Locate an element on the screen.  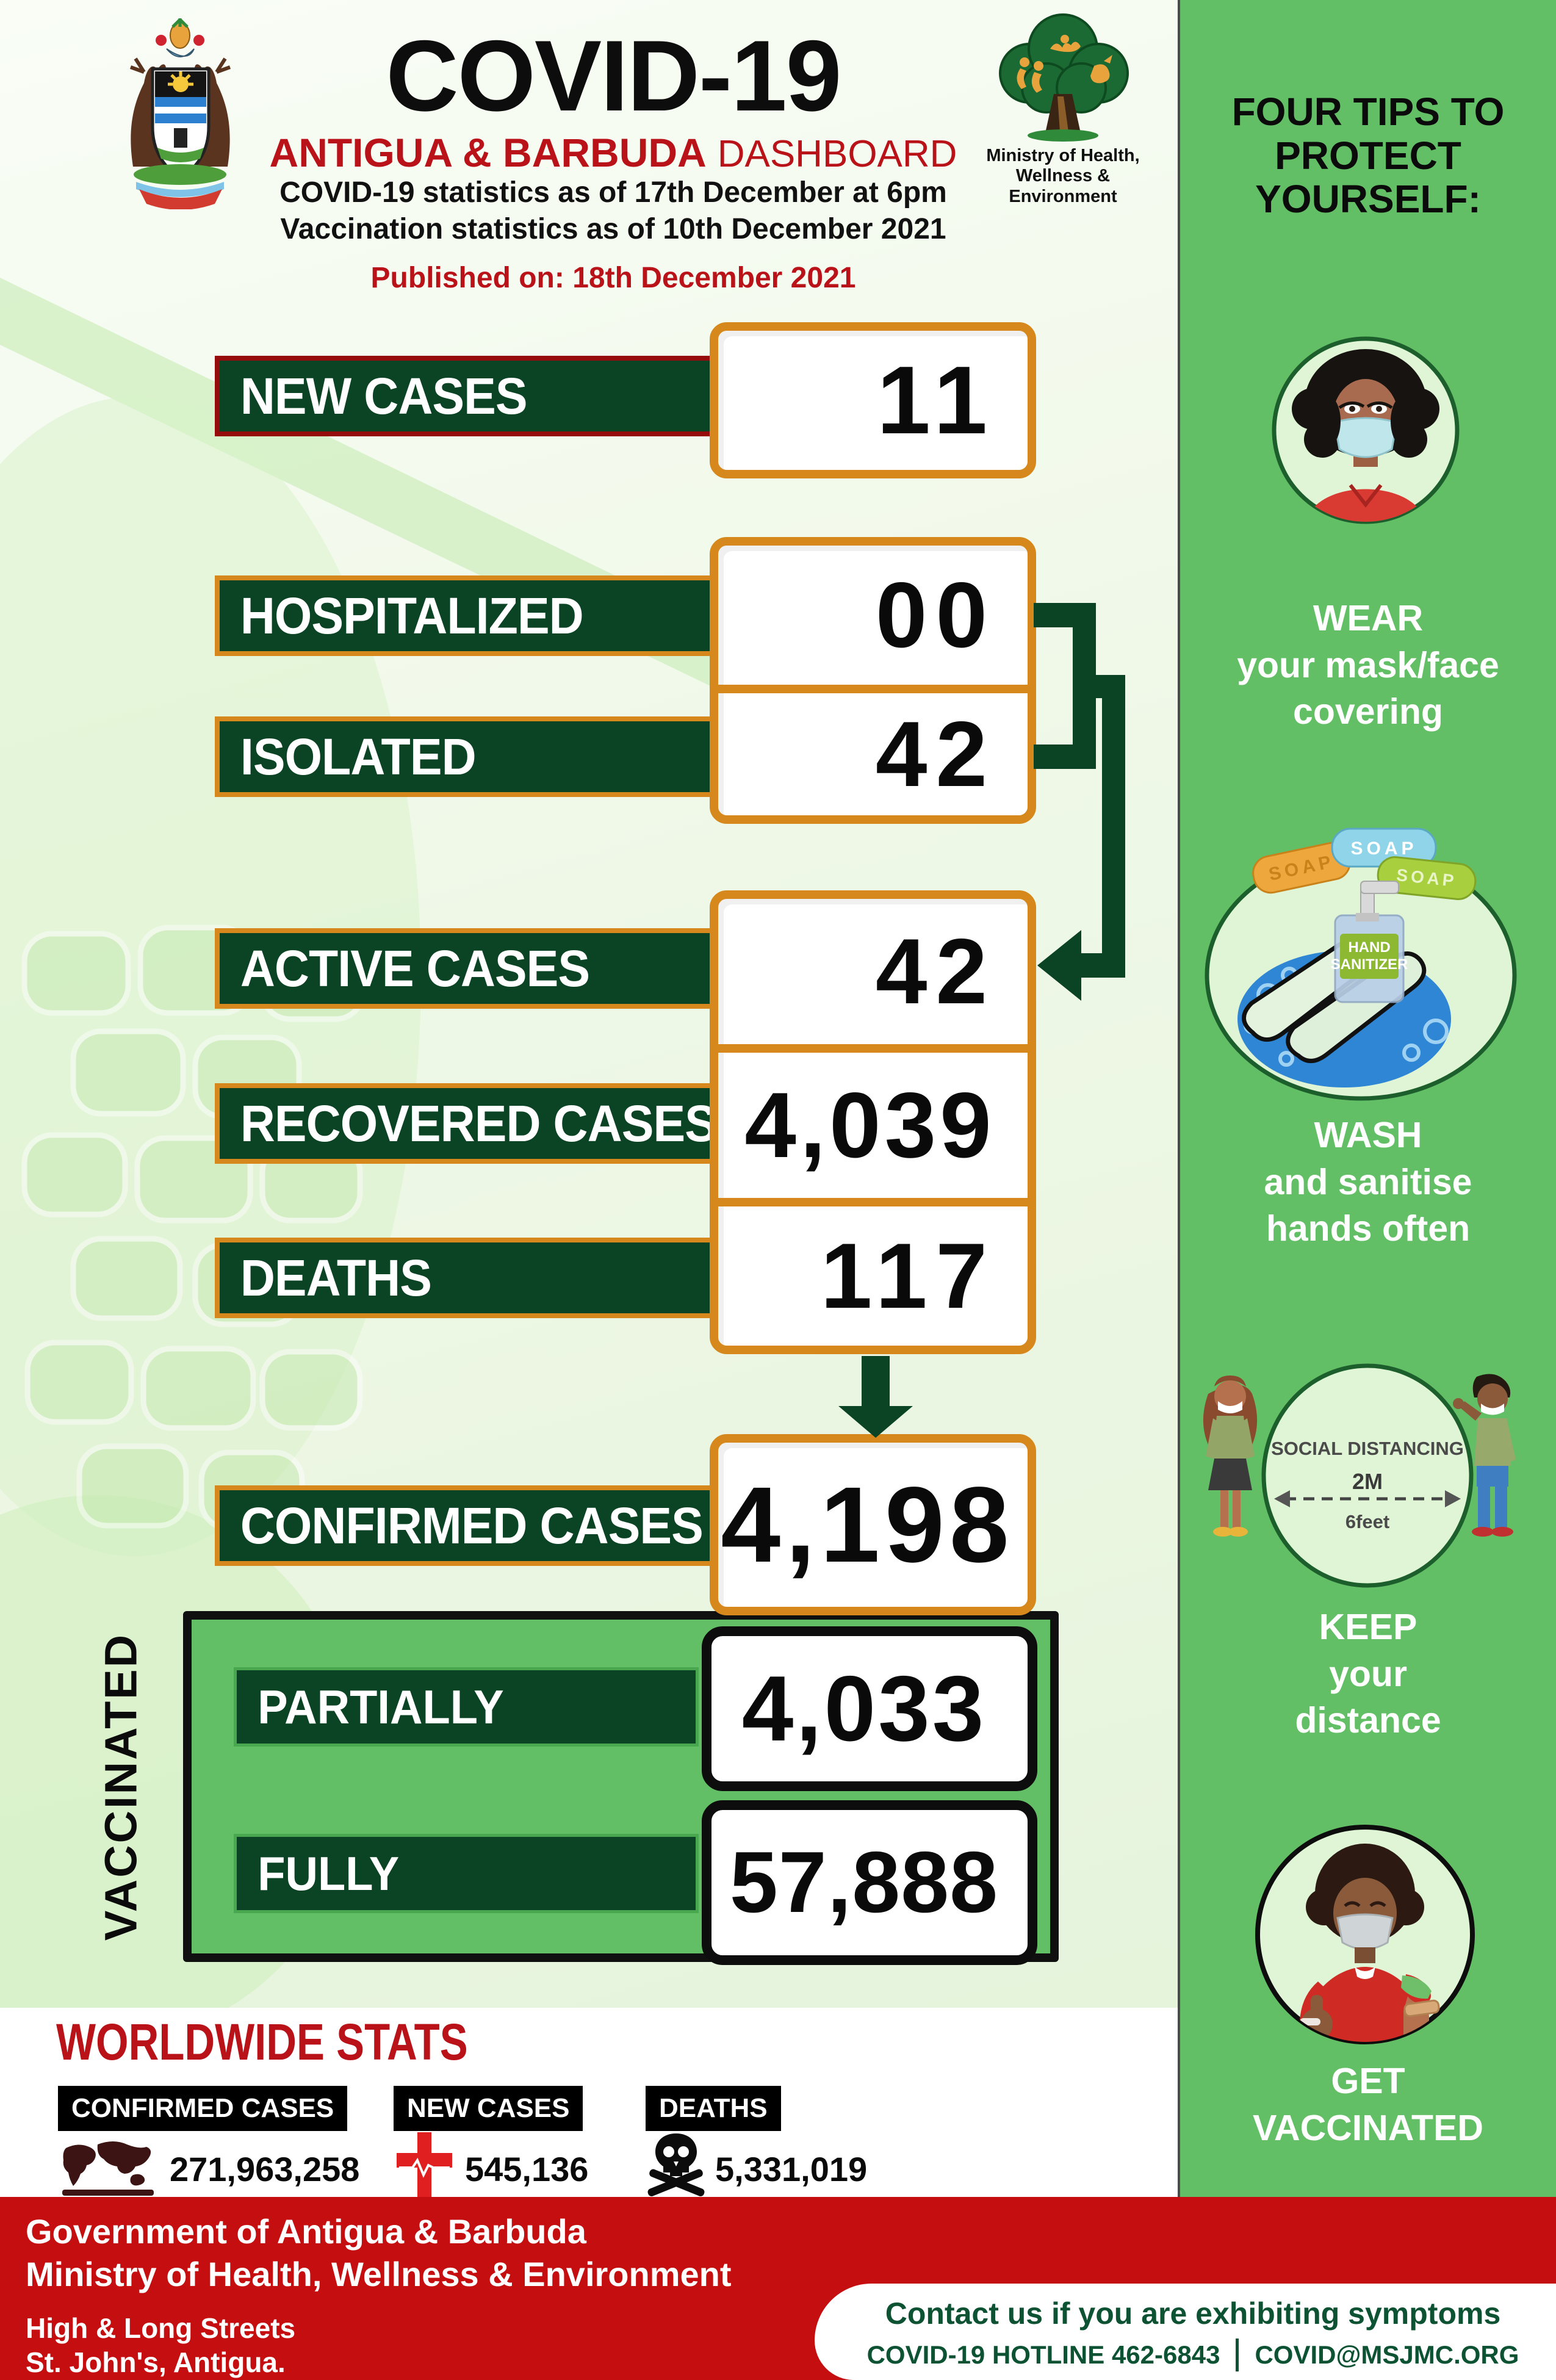
worldwide-title: WORLDWIDE STATS is located at coordinates (262, 2042).